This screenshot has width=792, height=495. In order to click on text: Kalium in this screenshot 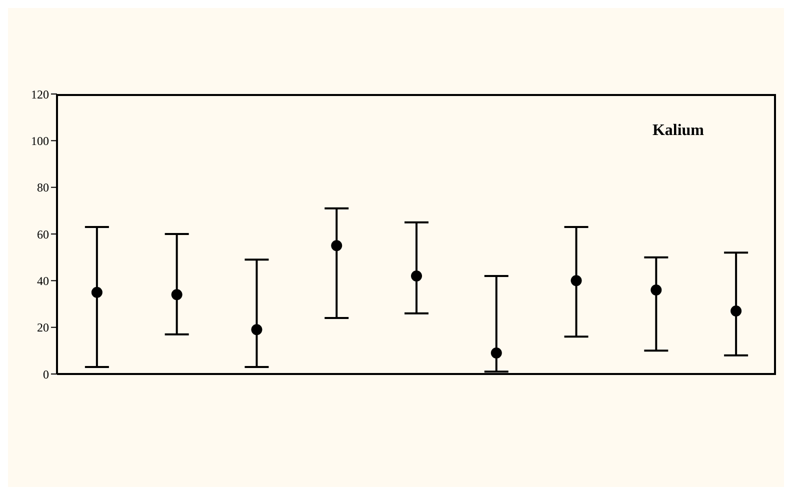, I will do `click(678, 131)`.